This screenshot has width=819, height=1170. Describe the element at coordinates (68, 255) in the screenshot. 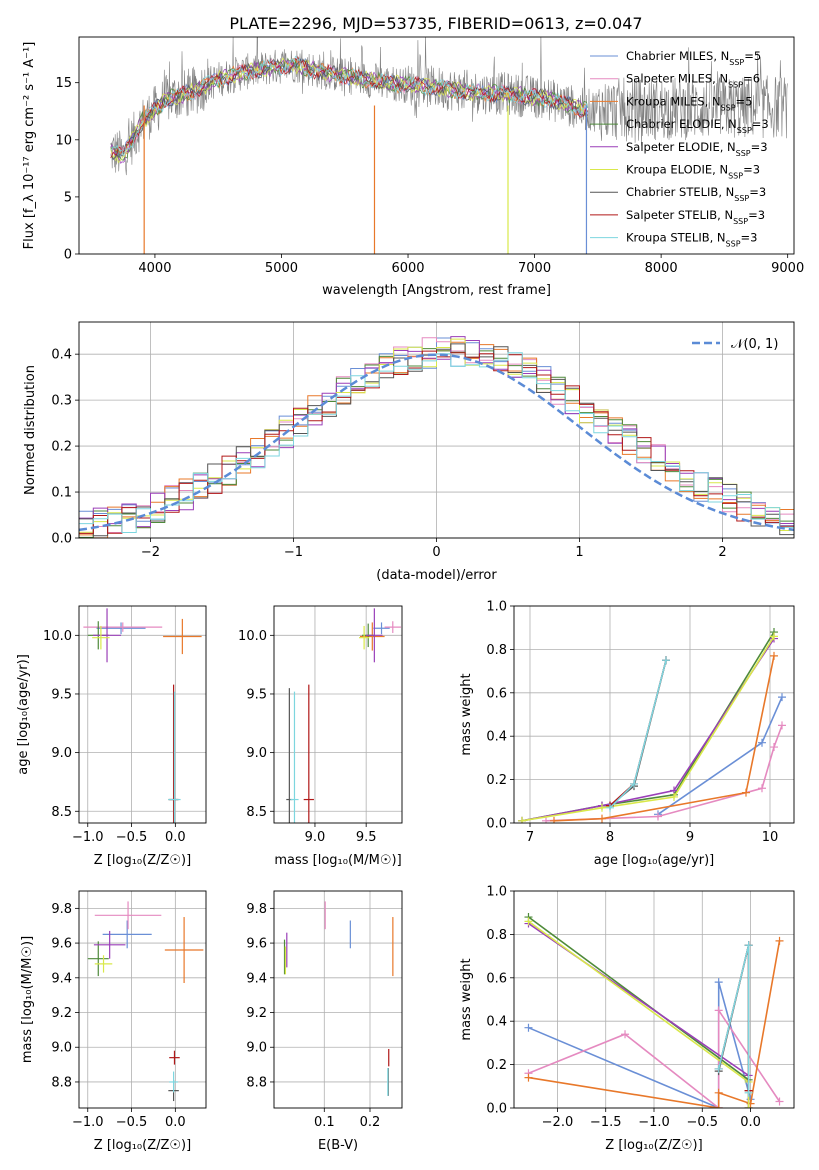

I see `y-tick-label: 0` at that location.